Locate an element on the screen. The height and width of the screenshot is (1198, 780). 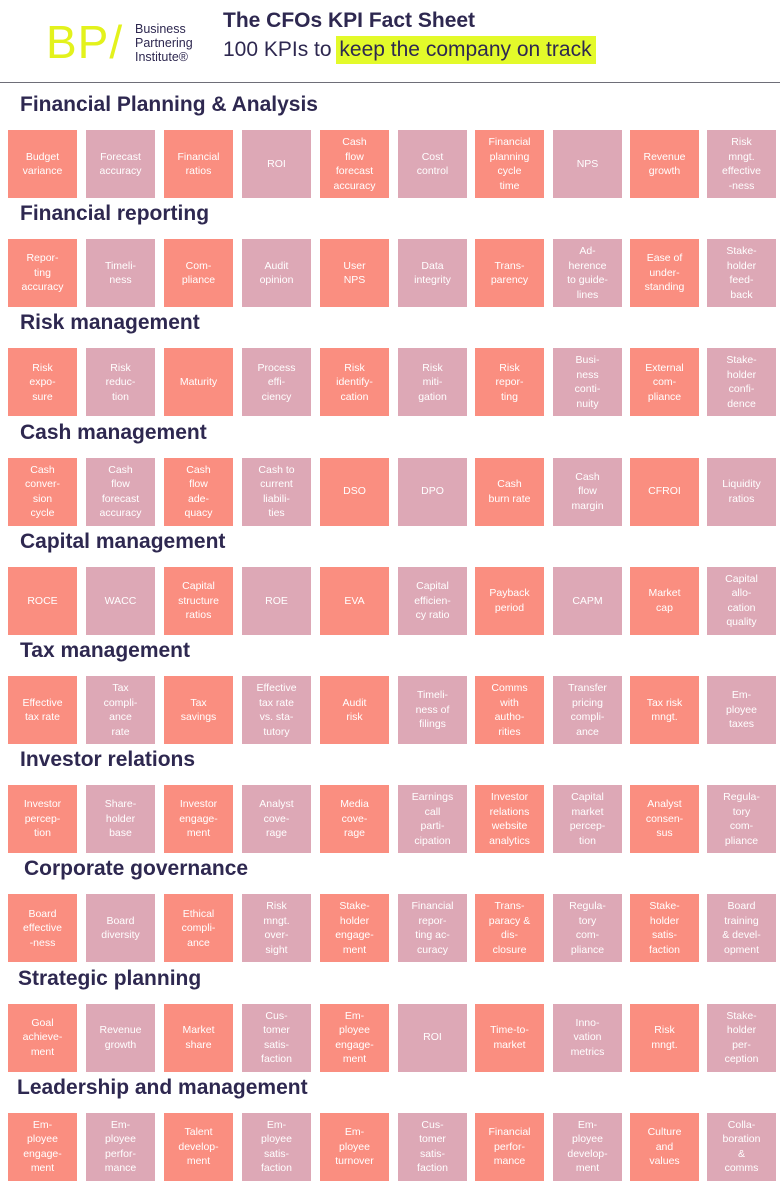
kpi-tile: Comms with autho- rities is located at coordinates (509, 710).